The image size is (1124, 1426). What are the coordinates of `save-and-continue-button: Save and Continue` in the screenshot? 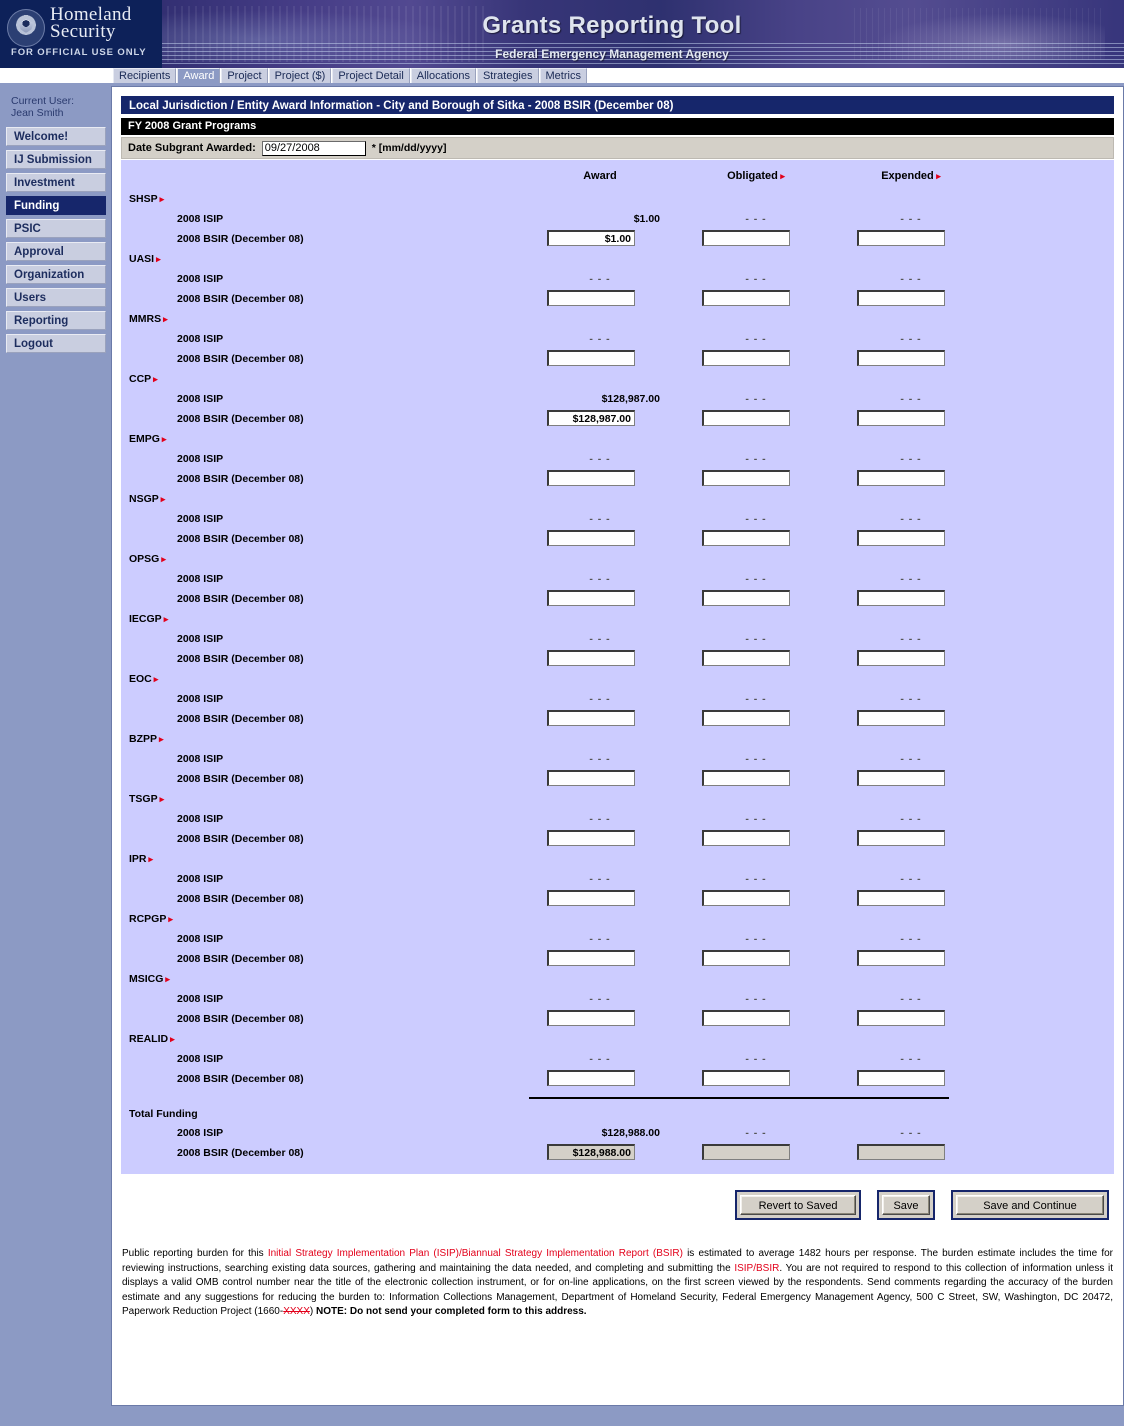 It's located at (1030, 1205).